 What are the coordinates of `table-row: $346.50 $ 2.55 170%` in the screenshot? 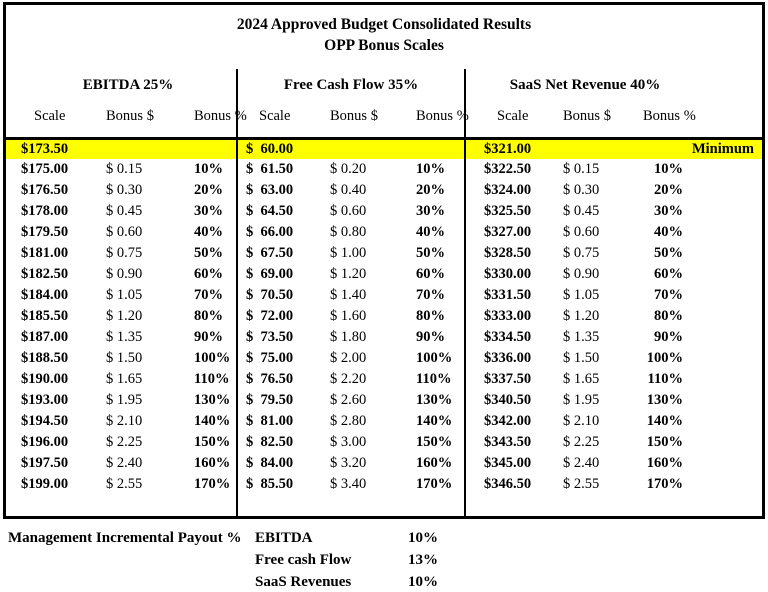 It's located at (614, 484).